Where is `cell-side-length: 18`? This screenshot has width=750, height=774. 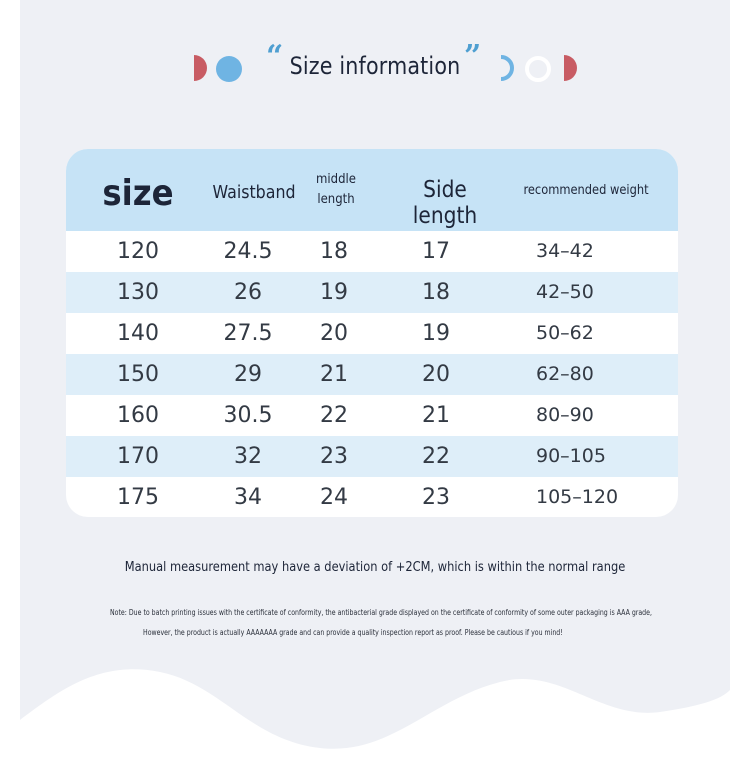 cell-side-length: 18 is located at coordinates (436, 292).